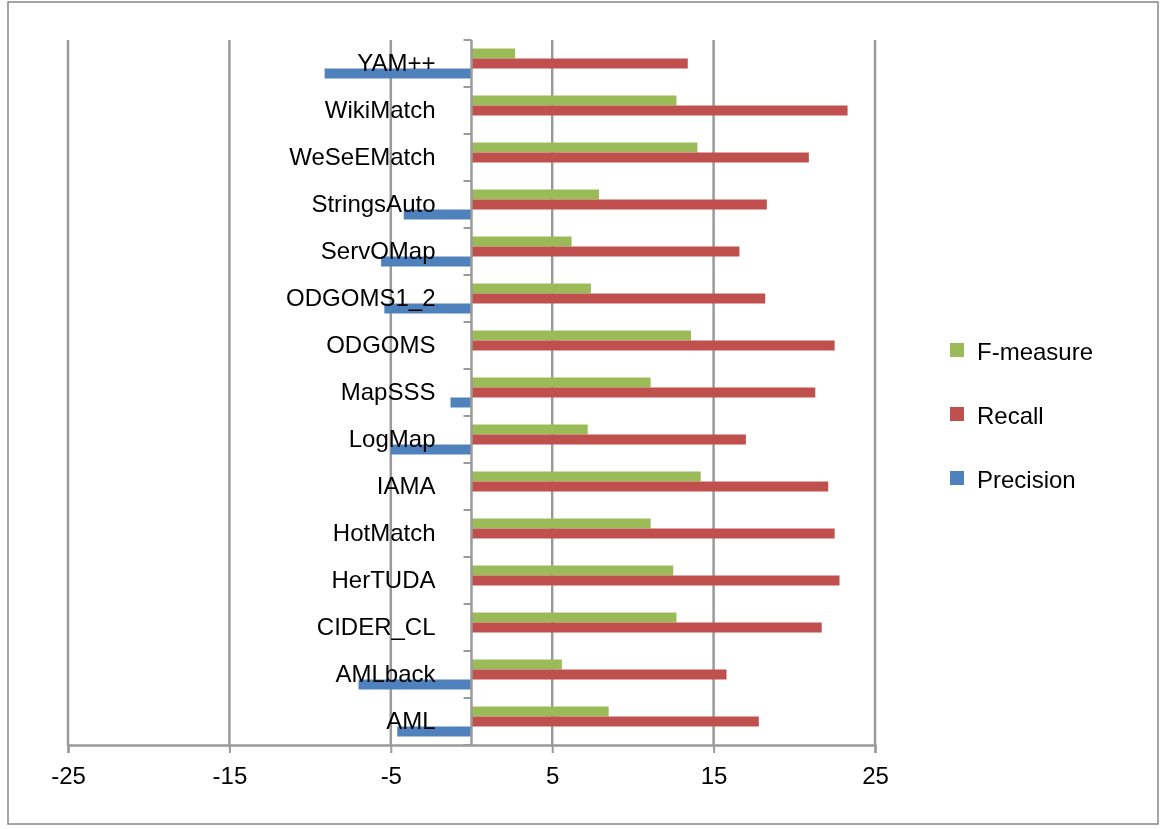 The image size is (1171, 829). Describe the element at coordinates (68, 776) in the screenshot. I see `x-tick-label: -25` at that location.